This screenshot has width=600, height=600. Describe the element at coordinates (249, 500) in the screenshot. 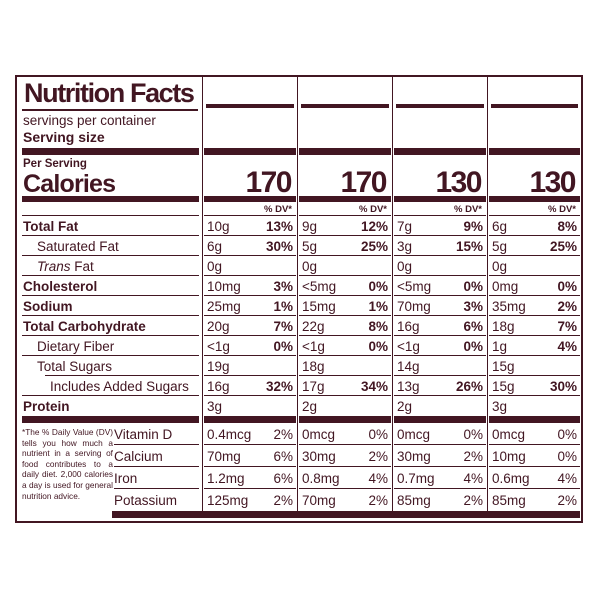

I see `vitamin-value-cell: 125mg 2%` at that location.